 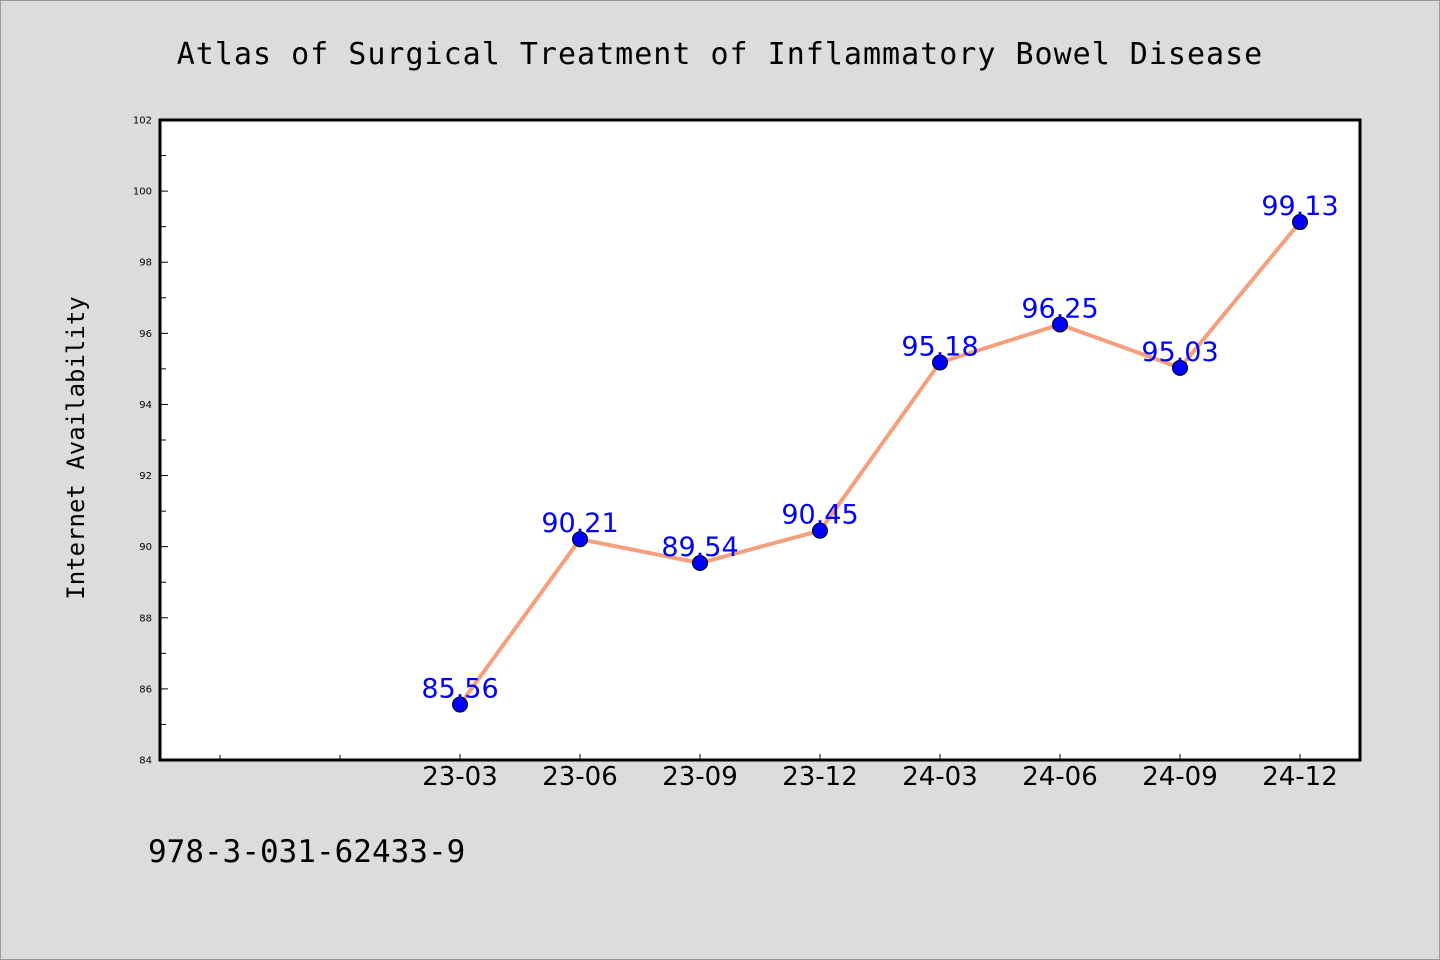 I want to click on y-axis-label: Internet Availability, so click(x=76, y=447).